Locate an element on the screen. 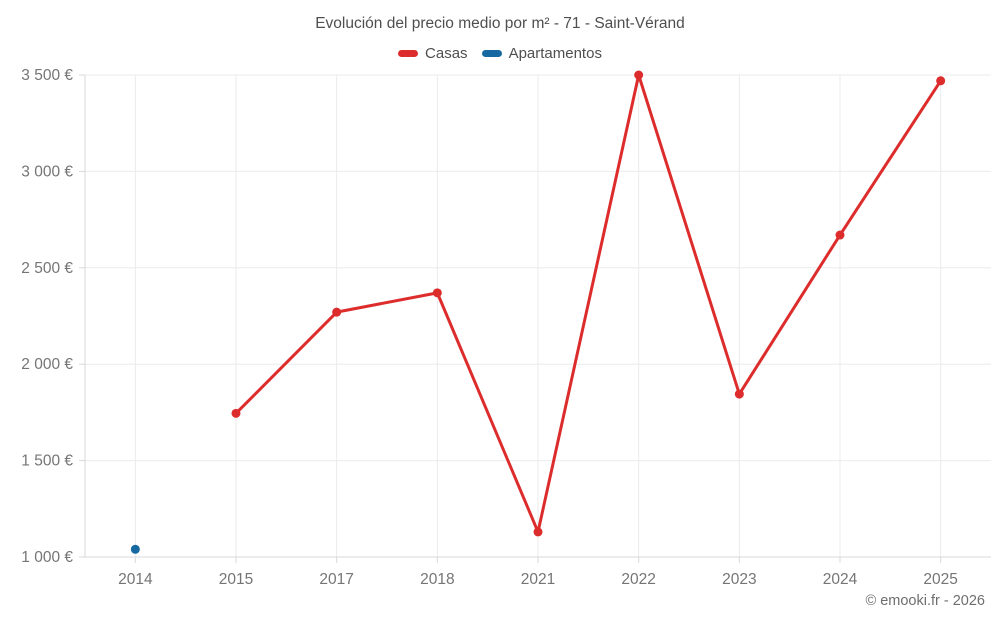  y-tick-label: 1 000 € is located at coordinates (47, 557).